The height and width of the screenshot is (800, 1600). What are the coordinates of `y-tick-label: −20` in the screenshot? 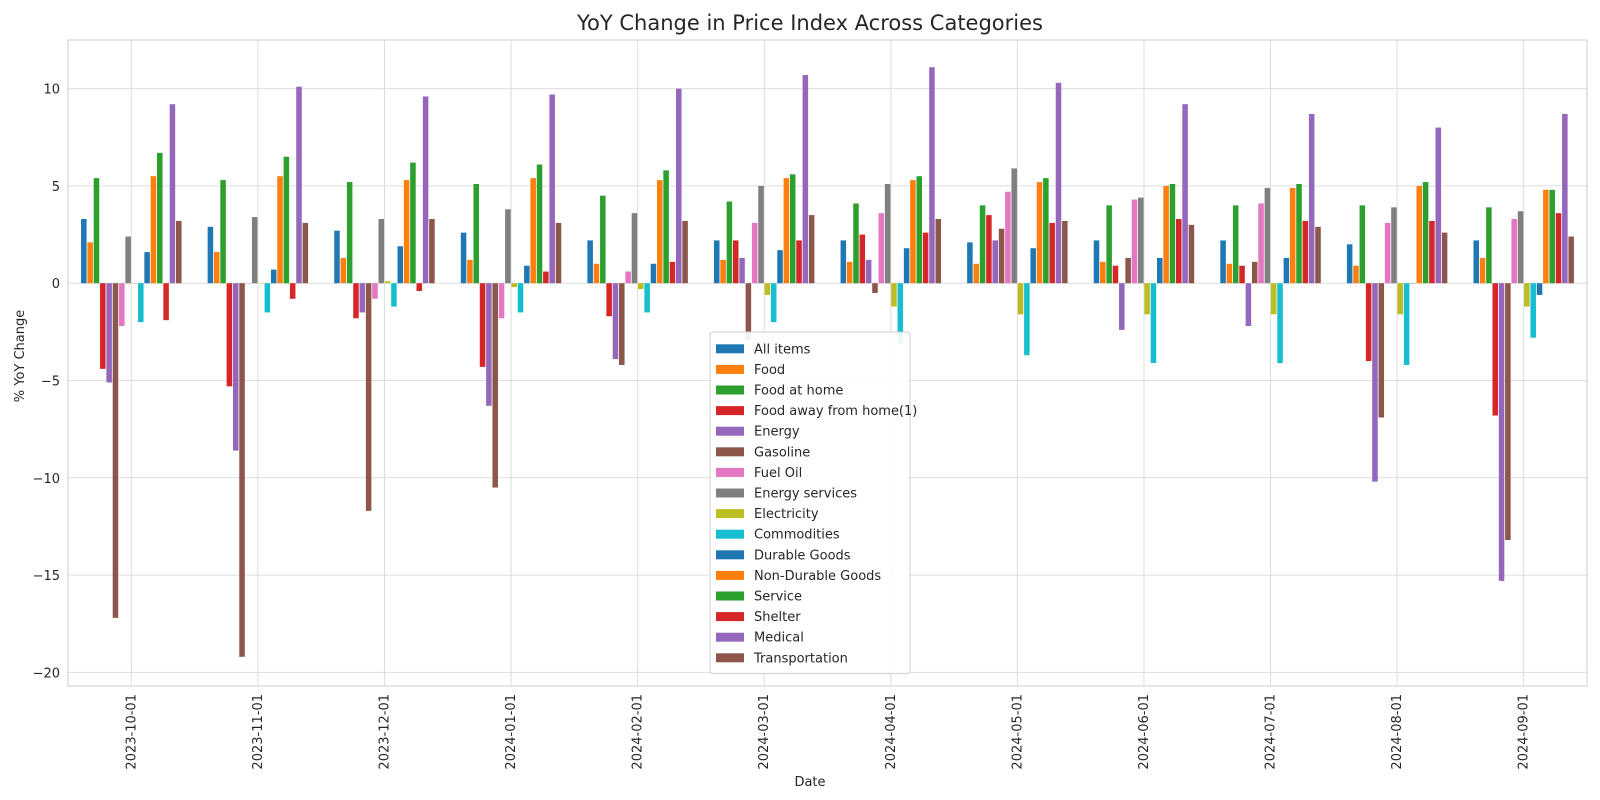 It's located at (46, 673).